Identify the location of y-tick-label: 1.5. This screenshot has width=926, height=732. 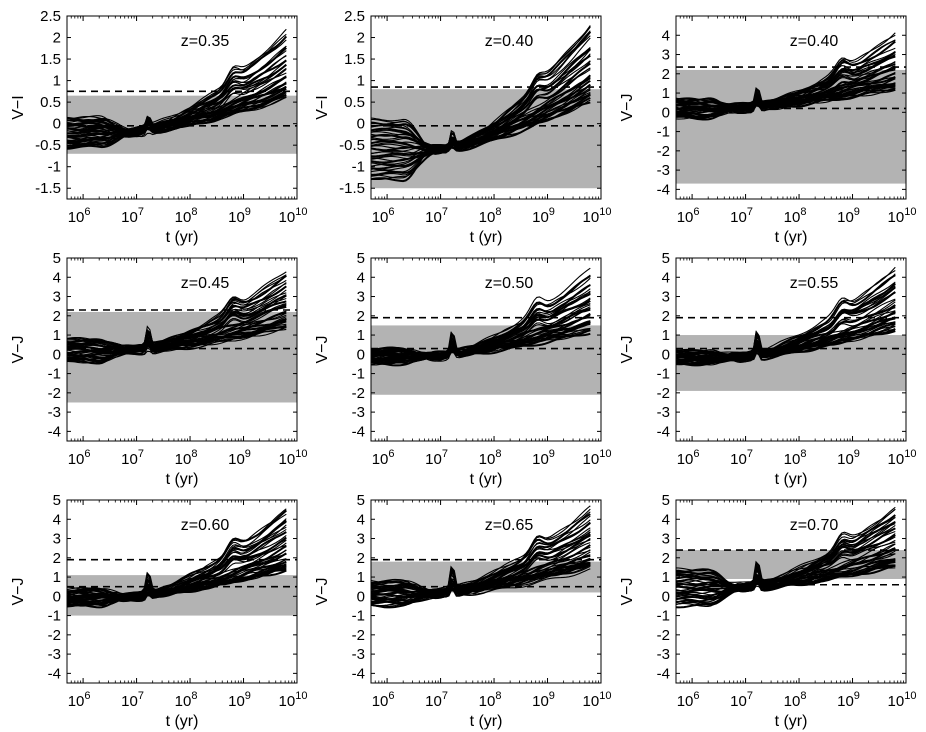
(50, 59).